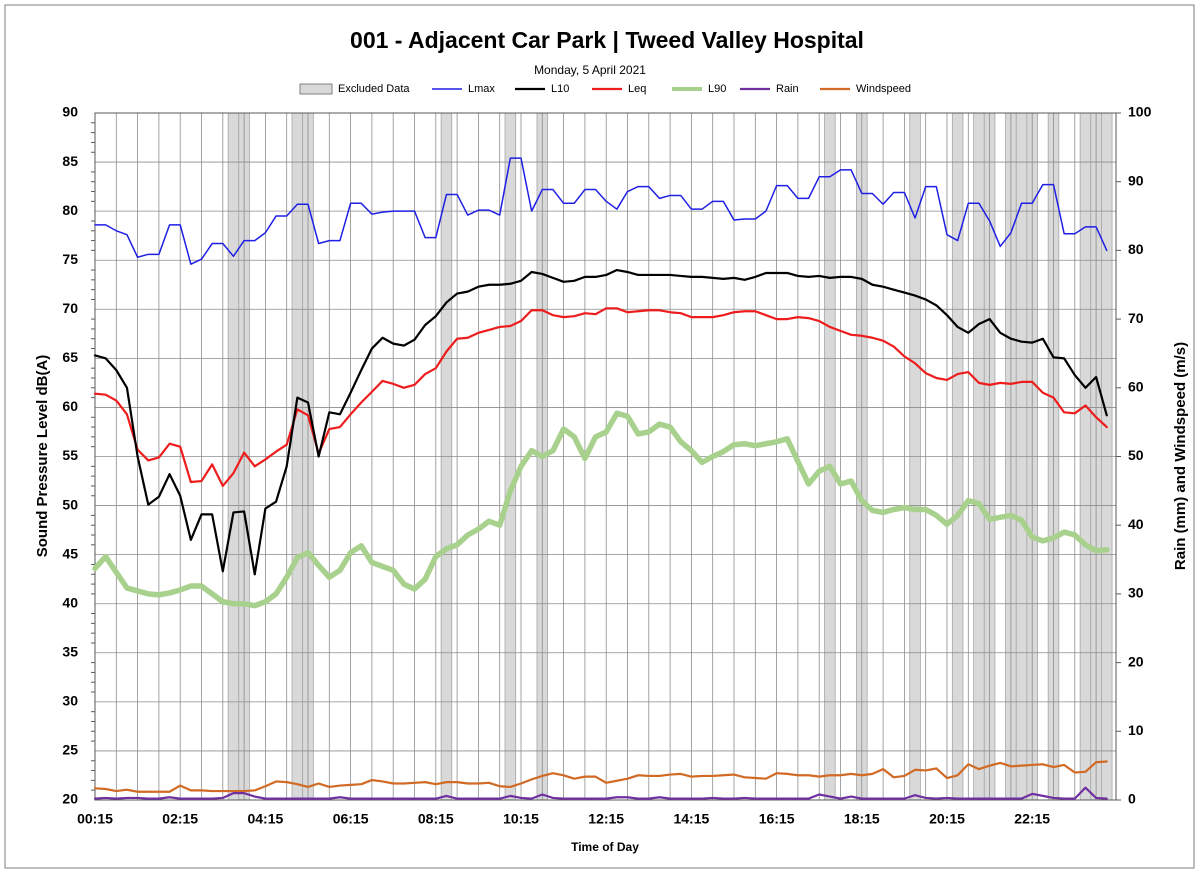 This screenshot has height=874, width=1200. Describe the element at coordinates (316, 89) in the screenshot. I see `legend-swatch` at that location.